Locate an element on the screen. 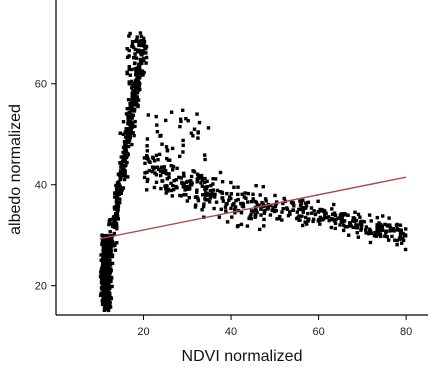  x-tick-label: 80 is located at coordinates (406, 332).